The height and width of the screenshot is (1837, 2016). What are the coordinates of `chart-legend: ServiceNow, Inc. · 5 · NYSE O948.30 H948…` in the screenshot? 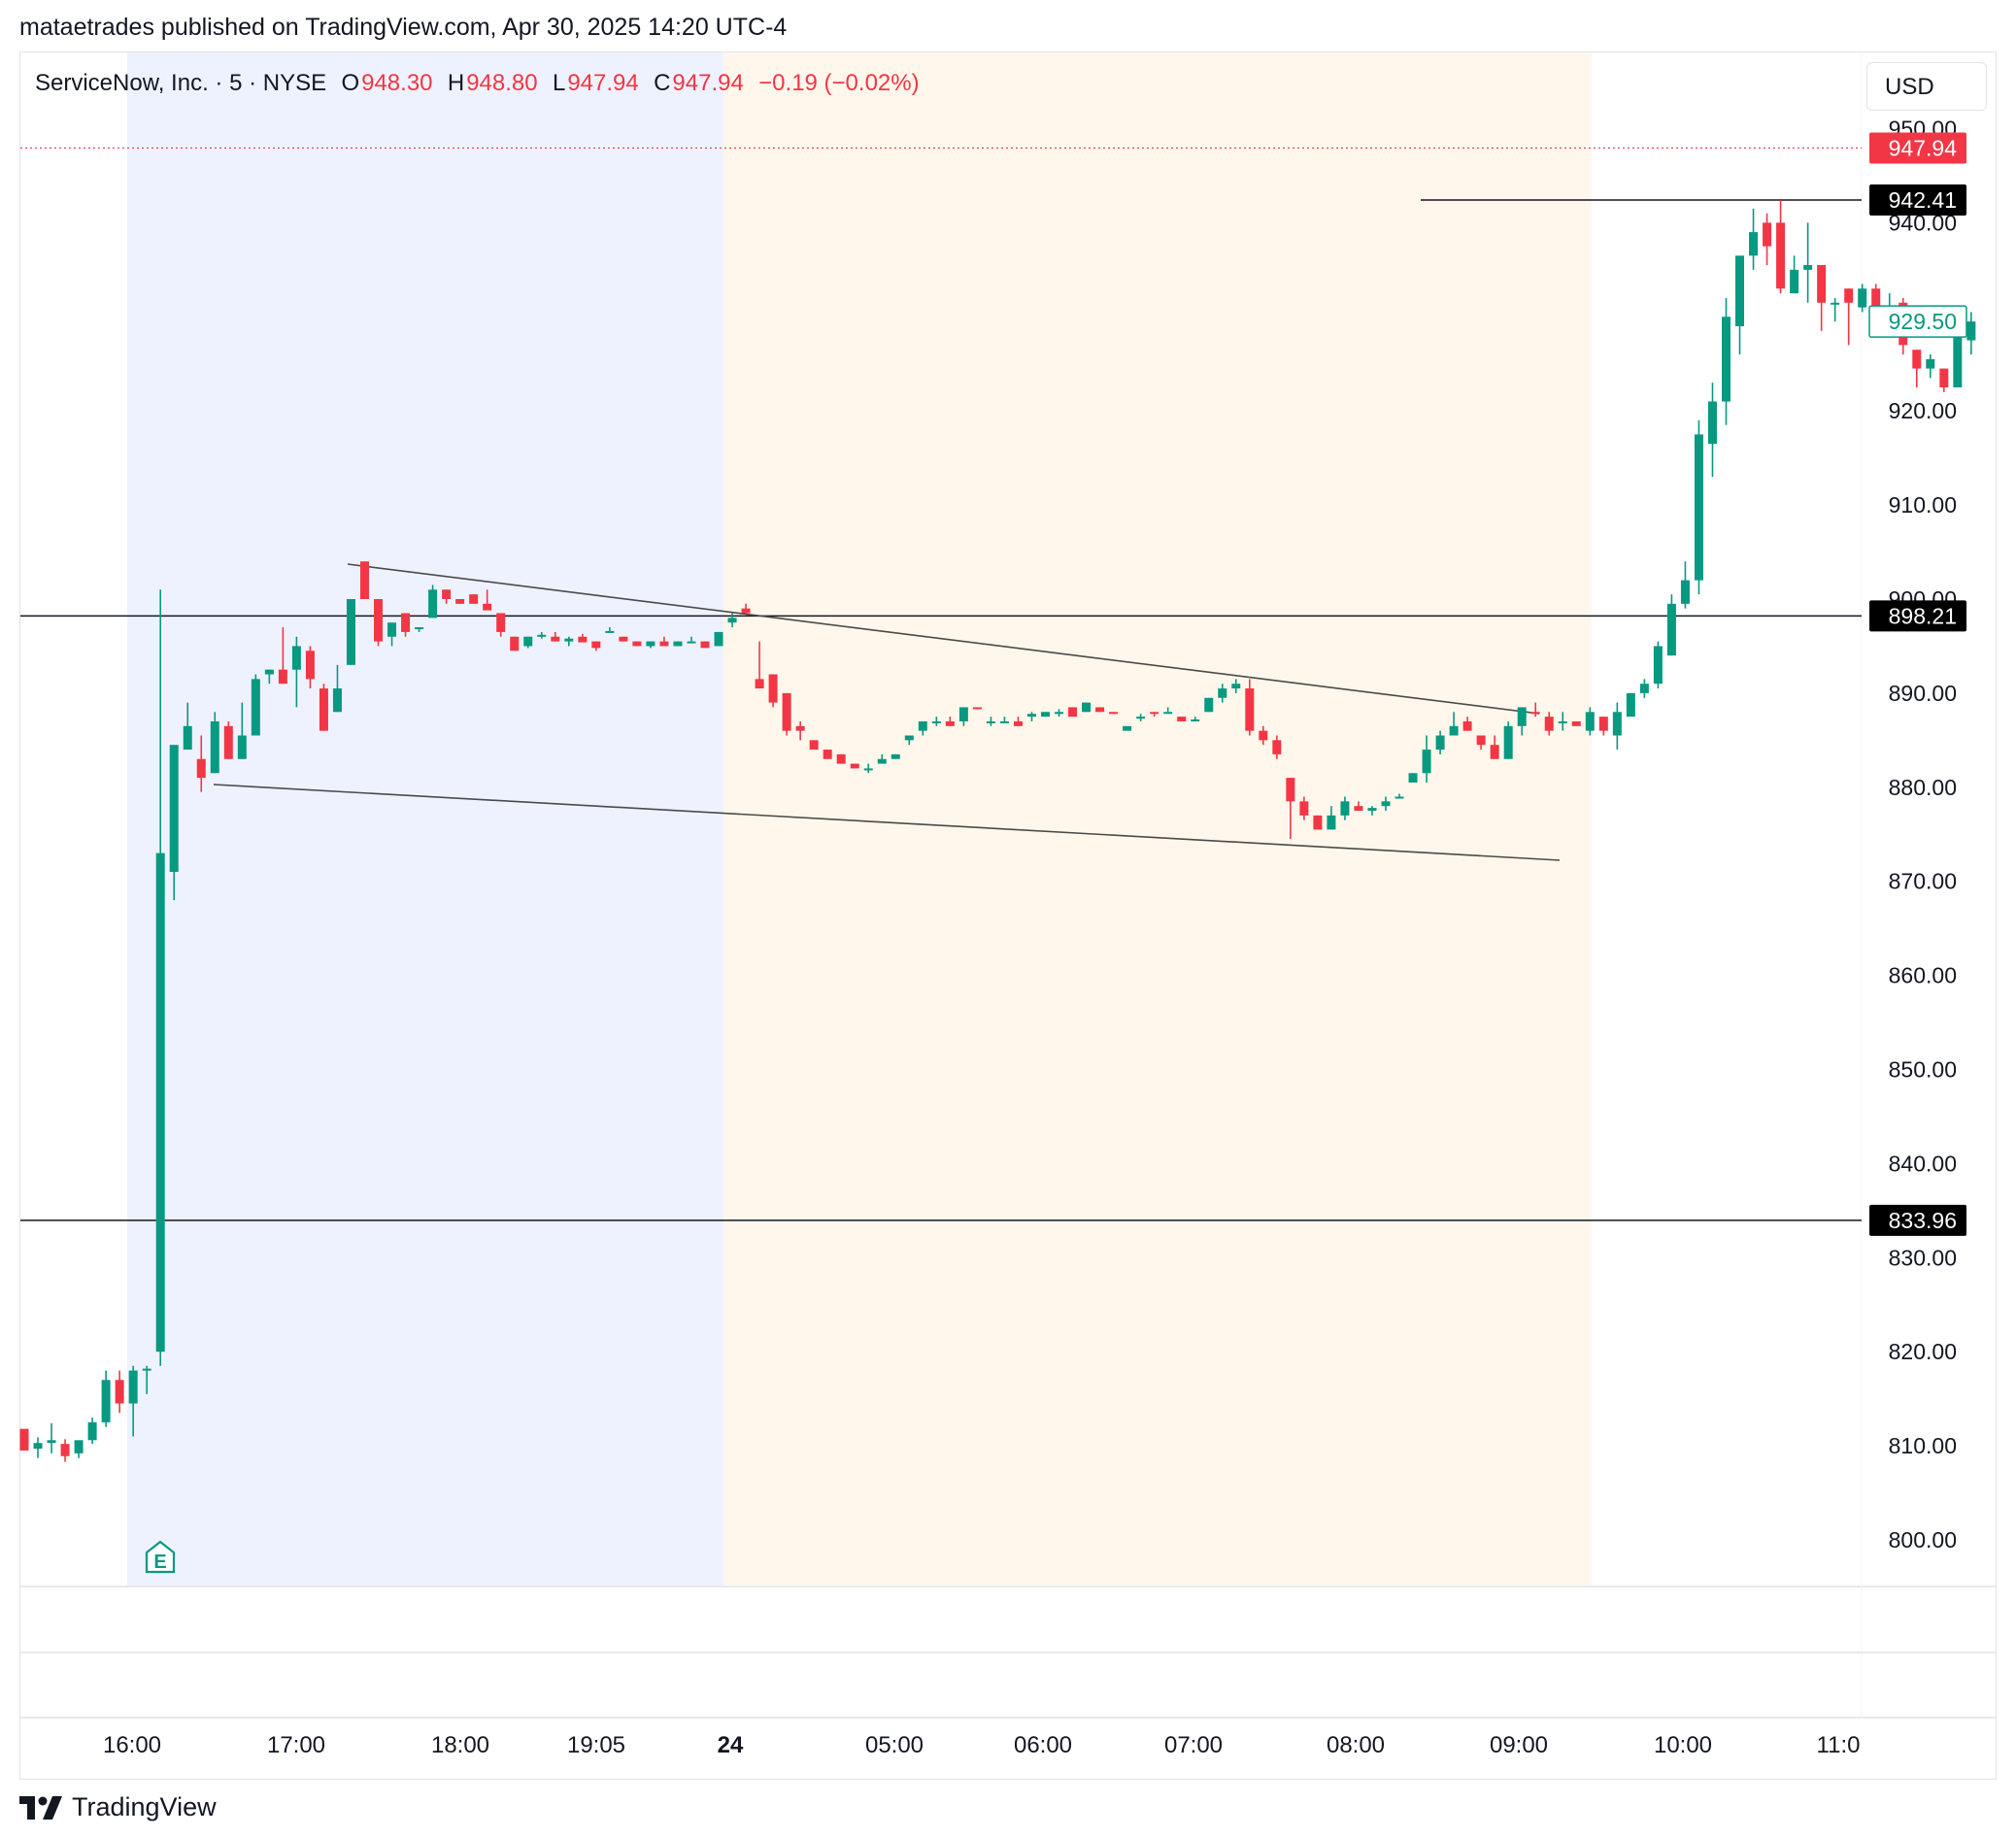 It's located at (478, 83).